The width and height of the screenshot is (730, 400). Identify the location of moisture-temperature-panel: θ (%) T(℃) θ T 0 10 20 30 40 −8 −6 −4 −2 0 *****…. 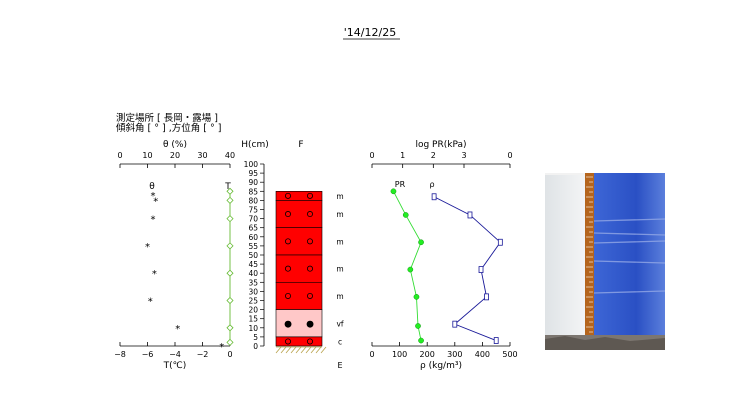
(174, 255).